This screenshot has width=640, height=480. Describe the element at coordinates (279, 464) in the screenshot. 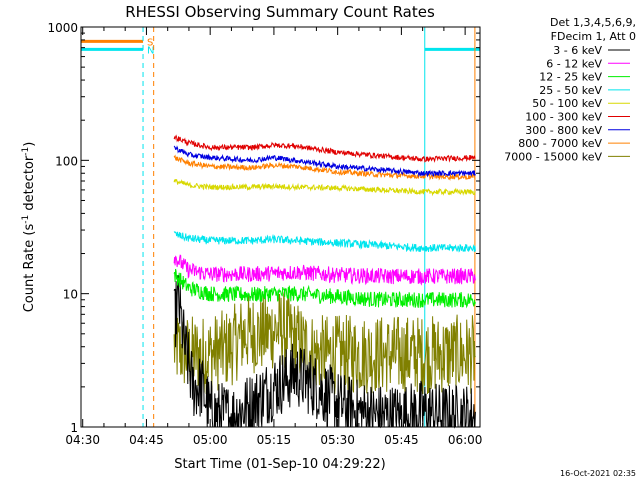

I see `x-axis-label: Start Time (01-Sep-10 04:29:22)` at that location.